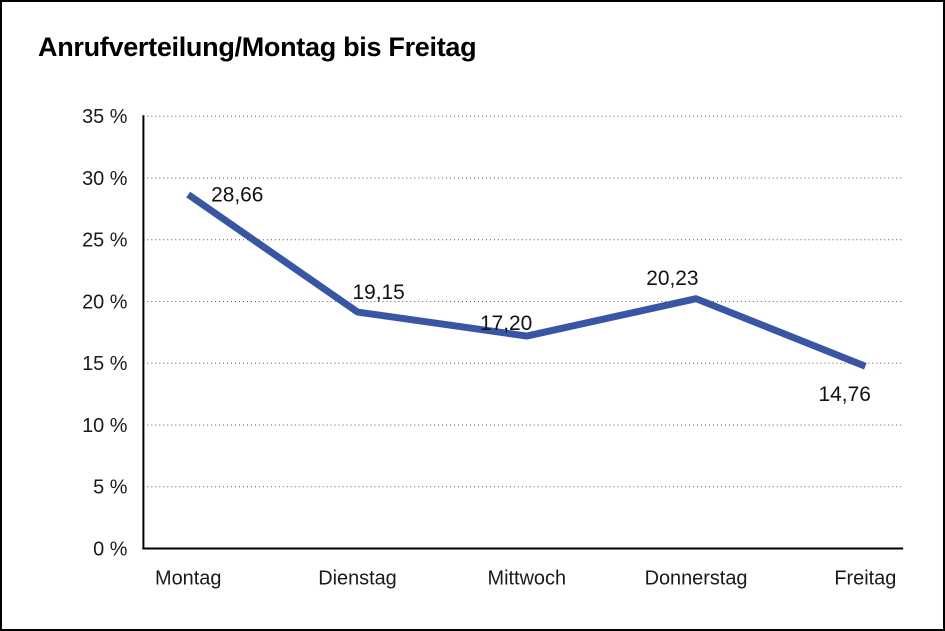 This screenshot has height=631, width=945. Describe the element at coordinates (104, 364) in the screenshot. I see `y-tick-label: 15 %` at that location.